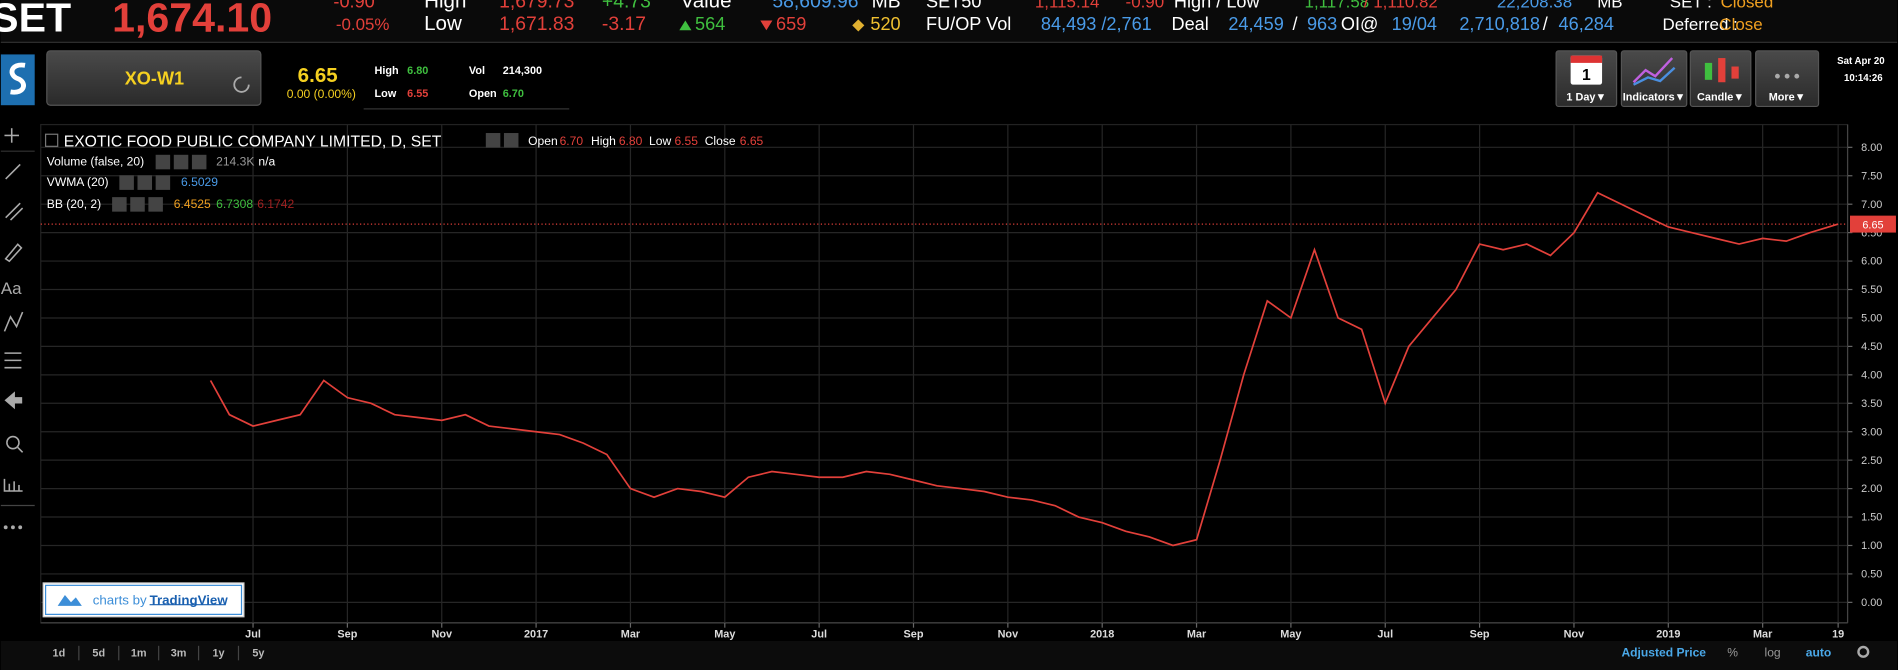 This screenshot has height=670, width=1898. What do you see at coordinates (949, 21) in the screenshot?
I see `ticker-bar` at bounding box center [949, 21].